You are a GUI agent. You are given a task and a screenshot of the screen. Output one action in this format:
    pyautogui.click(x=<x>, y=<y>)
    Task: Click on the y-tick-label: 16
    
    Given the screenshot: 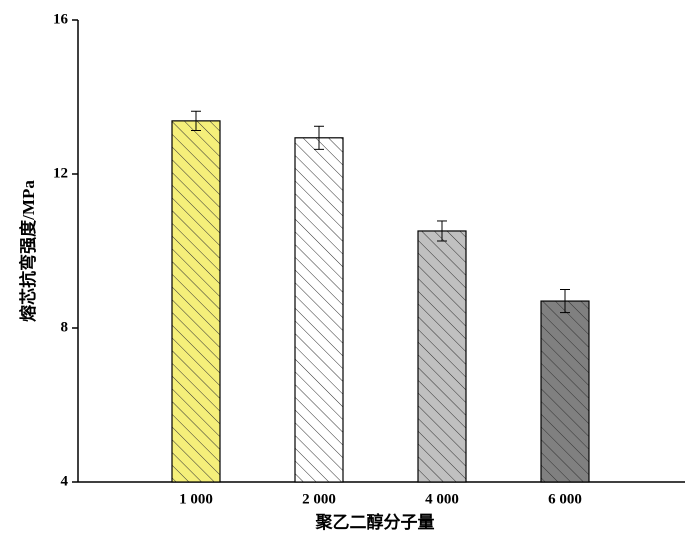 What is the action you would take?
    pyautogui.click(x=61, y=19)
    